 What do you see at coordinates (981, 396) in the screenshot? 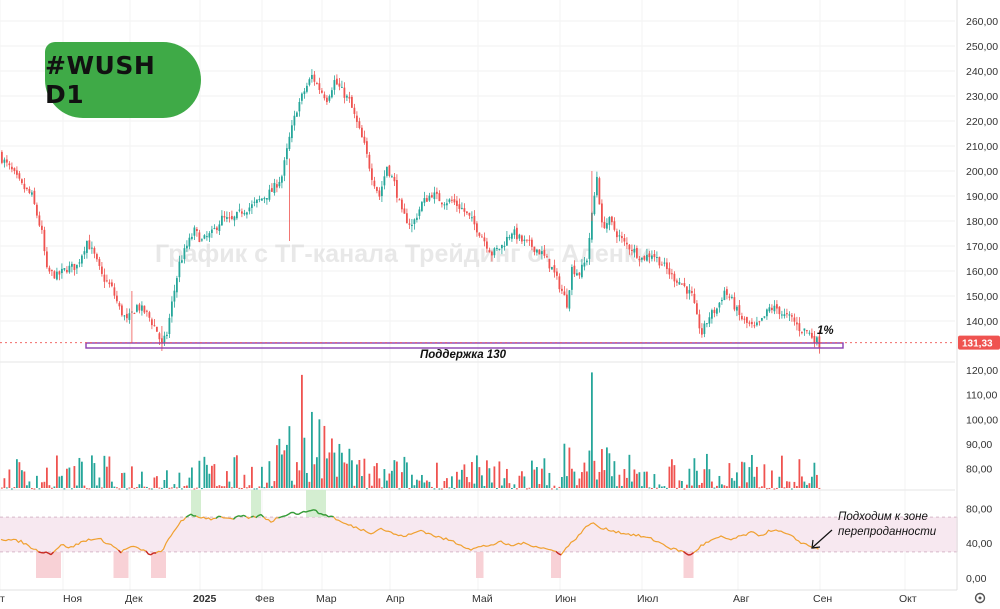
I see `volume-tick-label: 110,00` at bounding box center [981, 396].